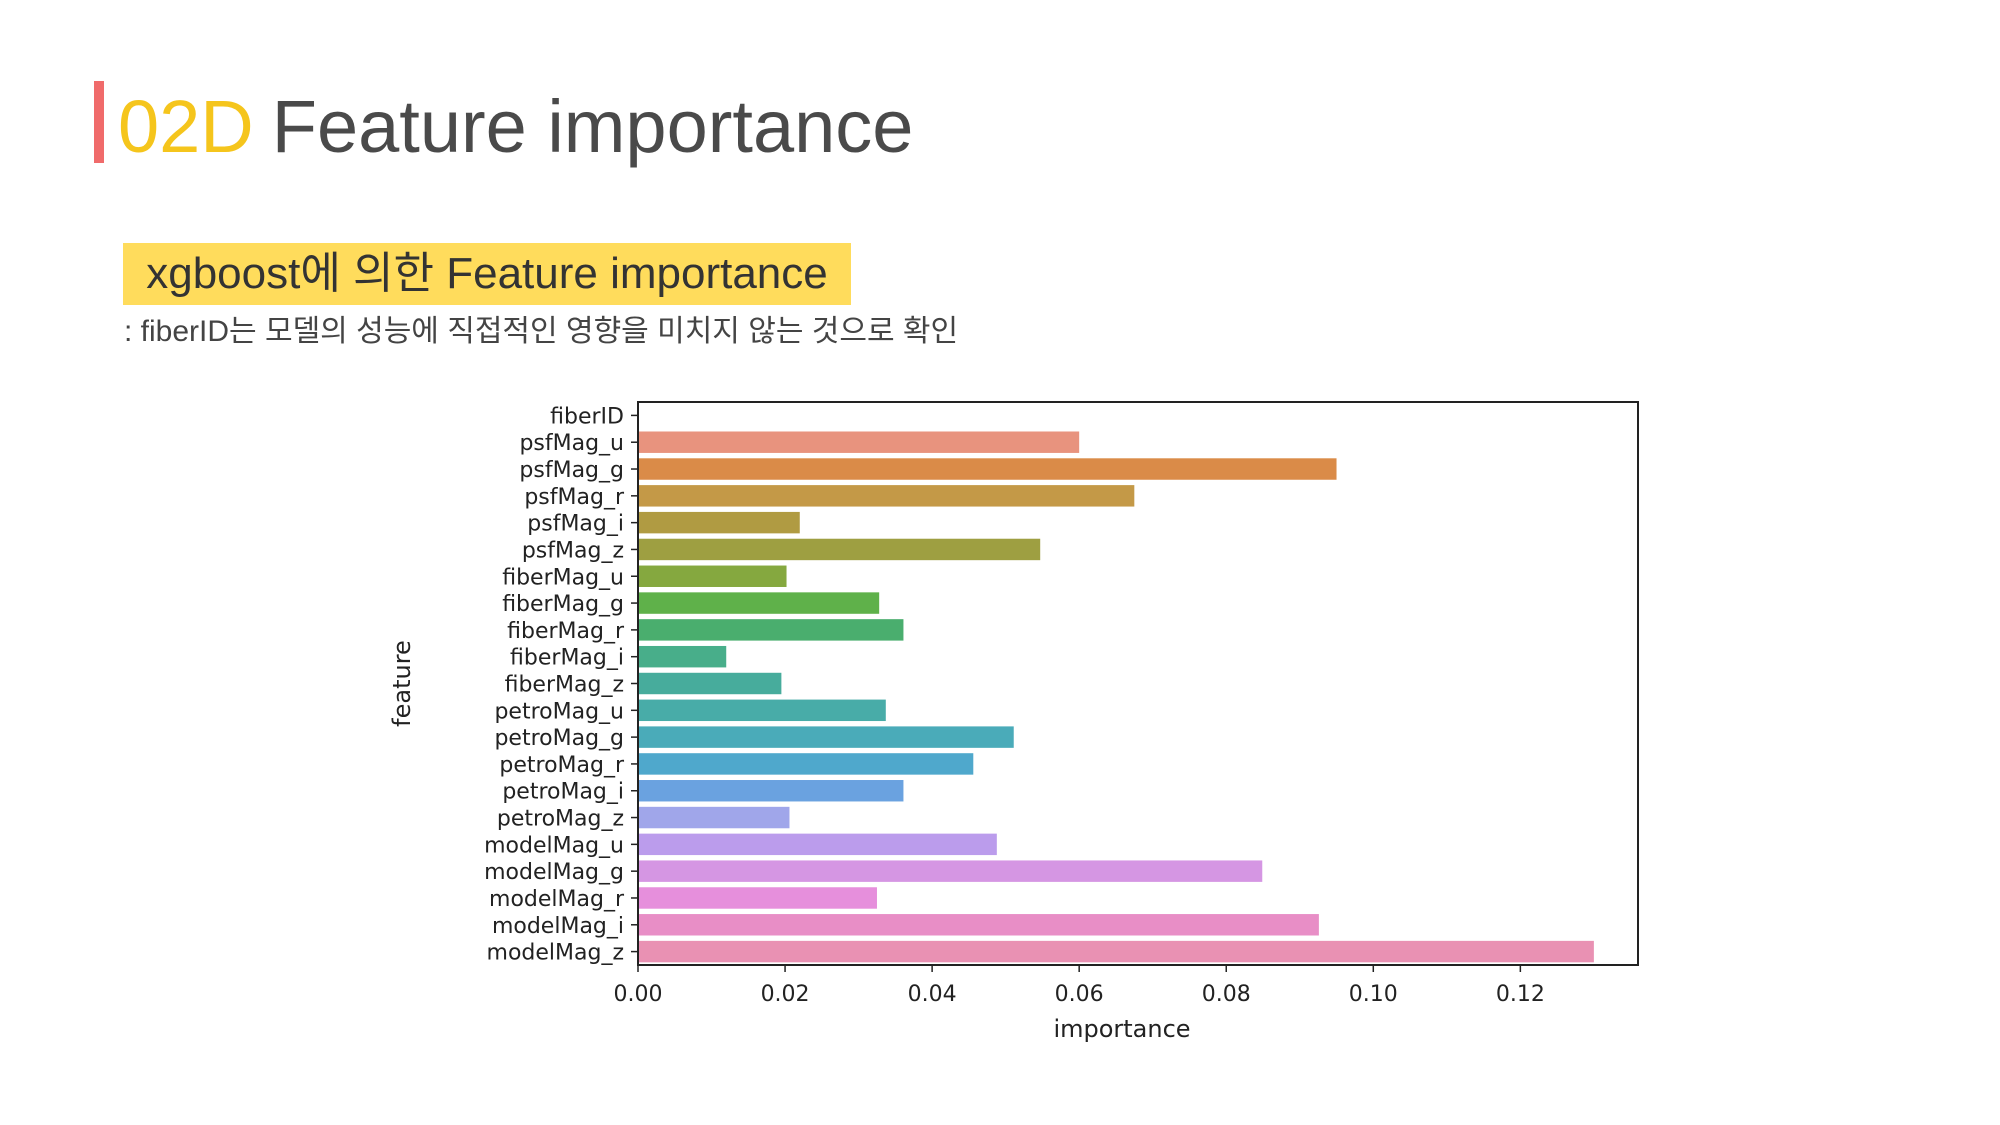  Describe the element at coordinates (839, 549) in the screenshot. I see `bar-psfMag_z` at that location.